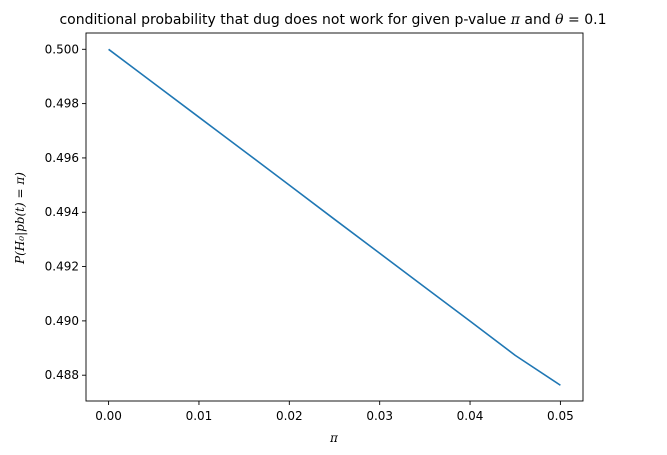  Describe the element at coordinates (289, 416) in the screenshot. I see `x-tick-label: 0.02` at that location.